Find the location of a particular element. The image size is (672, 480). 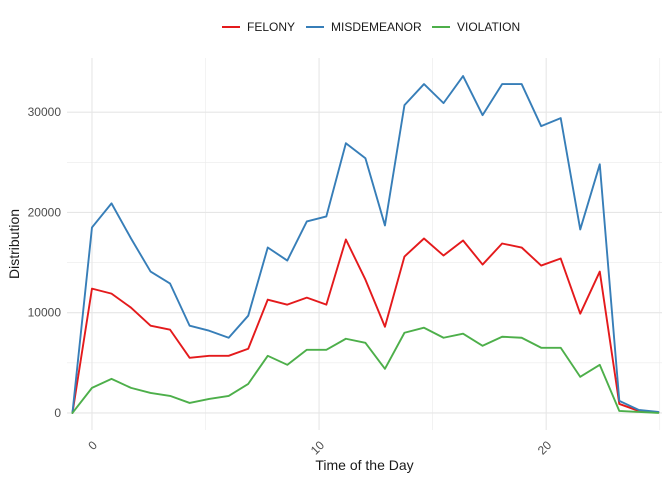

legend-item-misdemeanor: MISDEMEANOR is located at coordinates (364, 27).